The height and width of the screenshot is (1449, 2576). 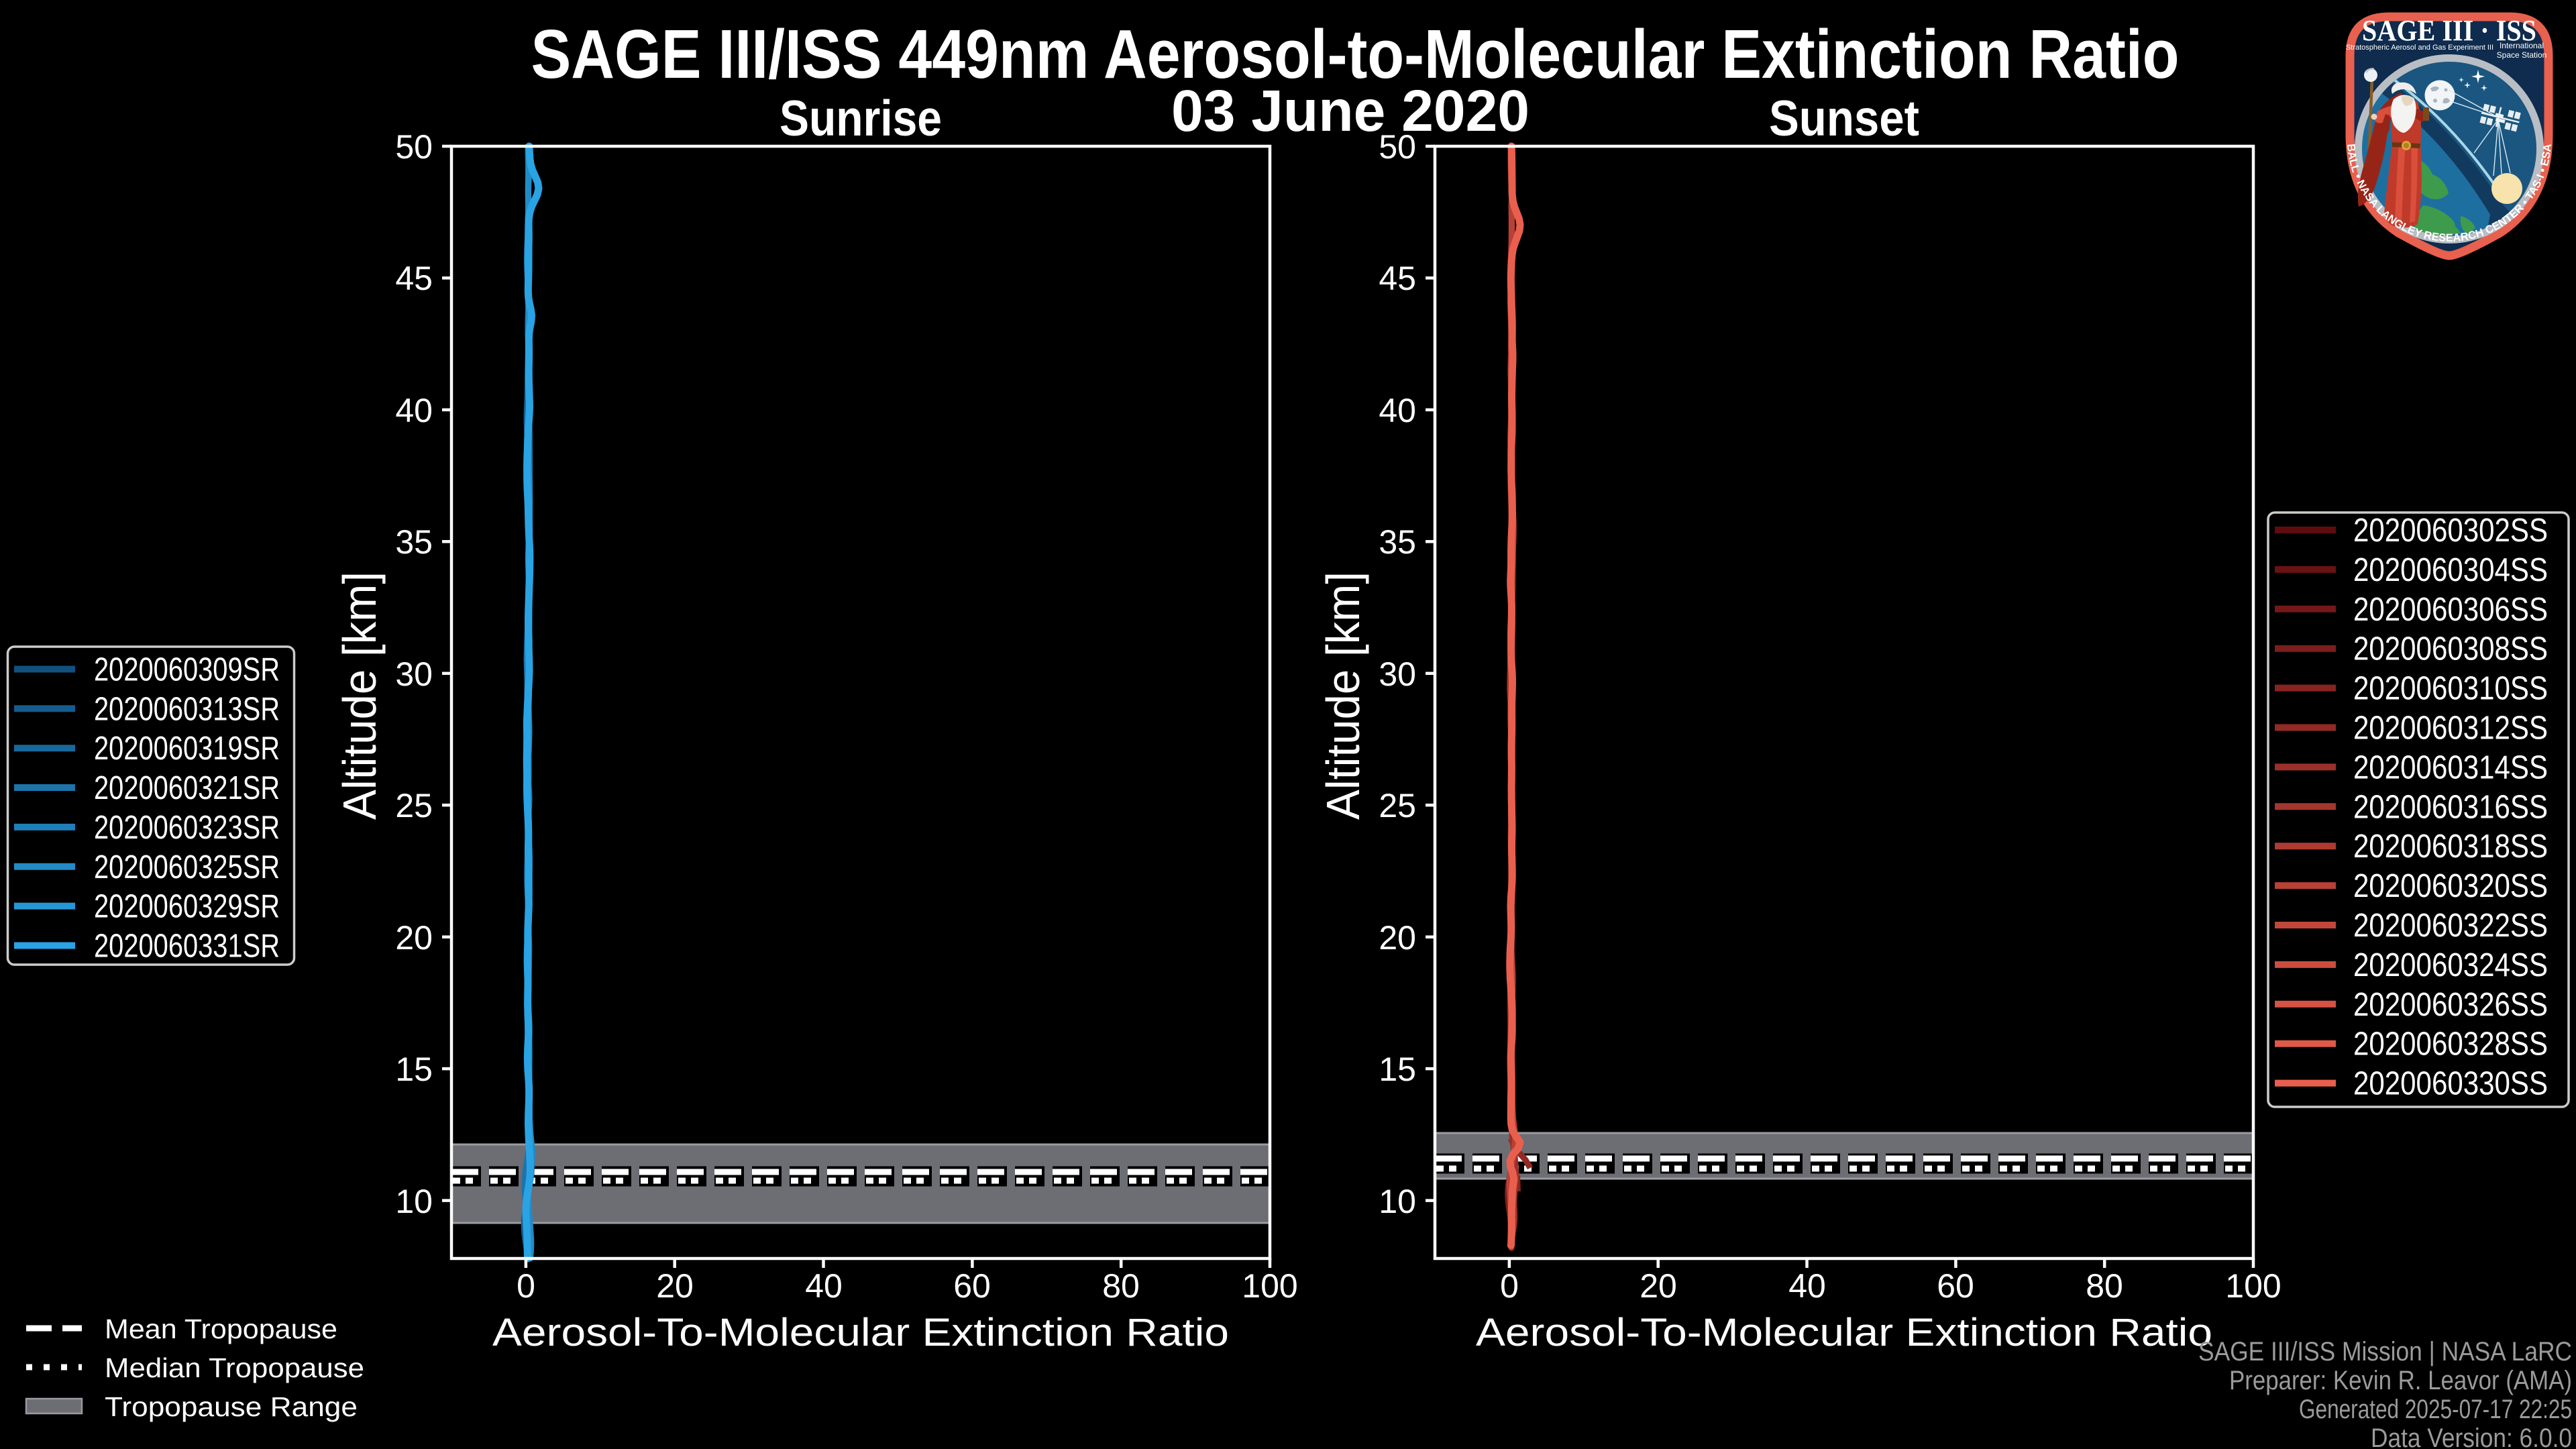 What do you see at coordinates (2450, 965) in the screenshot?
I see `svg-text: 2020060324SS` at bounding box center [2450, 965].